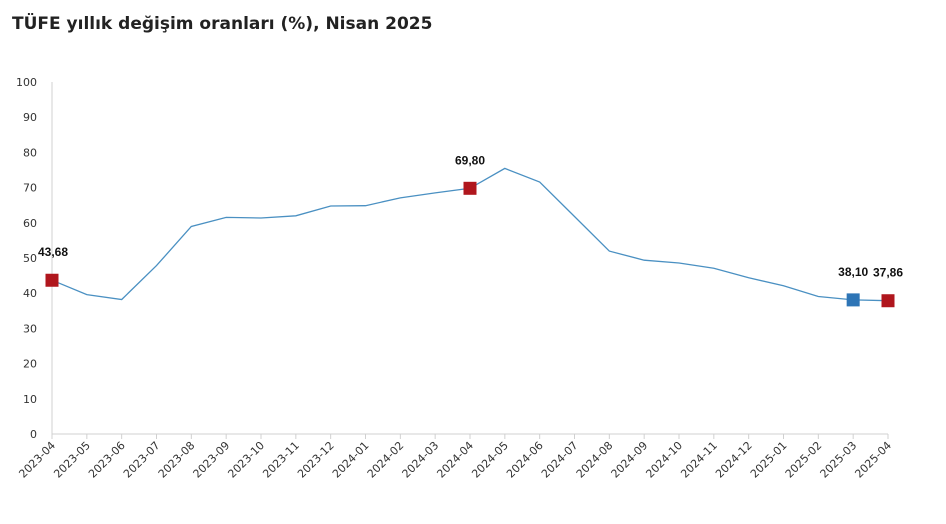 This screenshot has height=524, width=946. Describe the element at coordinates (470, 160) in the screenshot. I see `data-label: 69,80` at that location.